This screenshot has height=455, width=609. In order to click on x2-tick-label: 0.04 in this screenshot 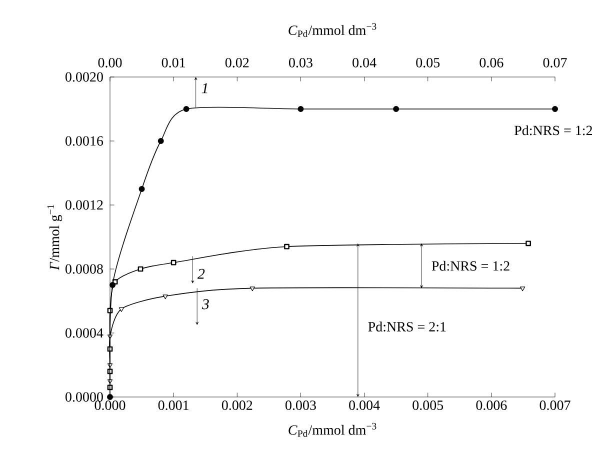, I will do `click(364, 63)`.